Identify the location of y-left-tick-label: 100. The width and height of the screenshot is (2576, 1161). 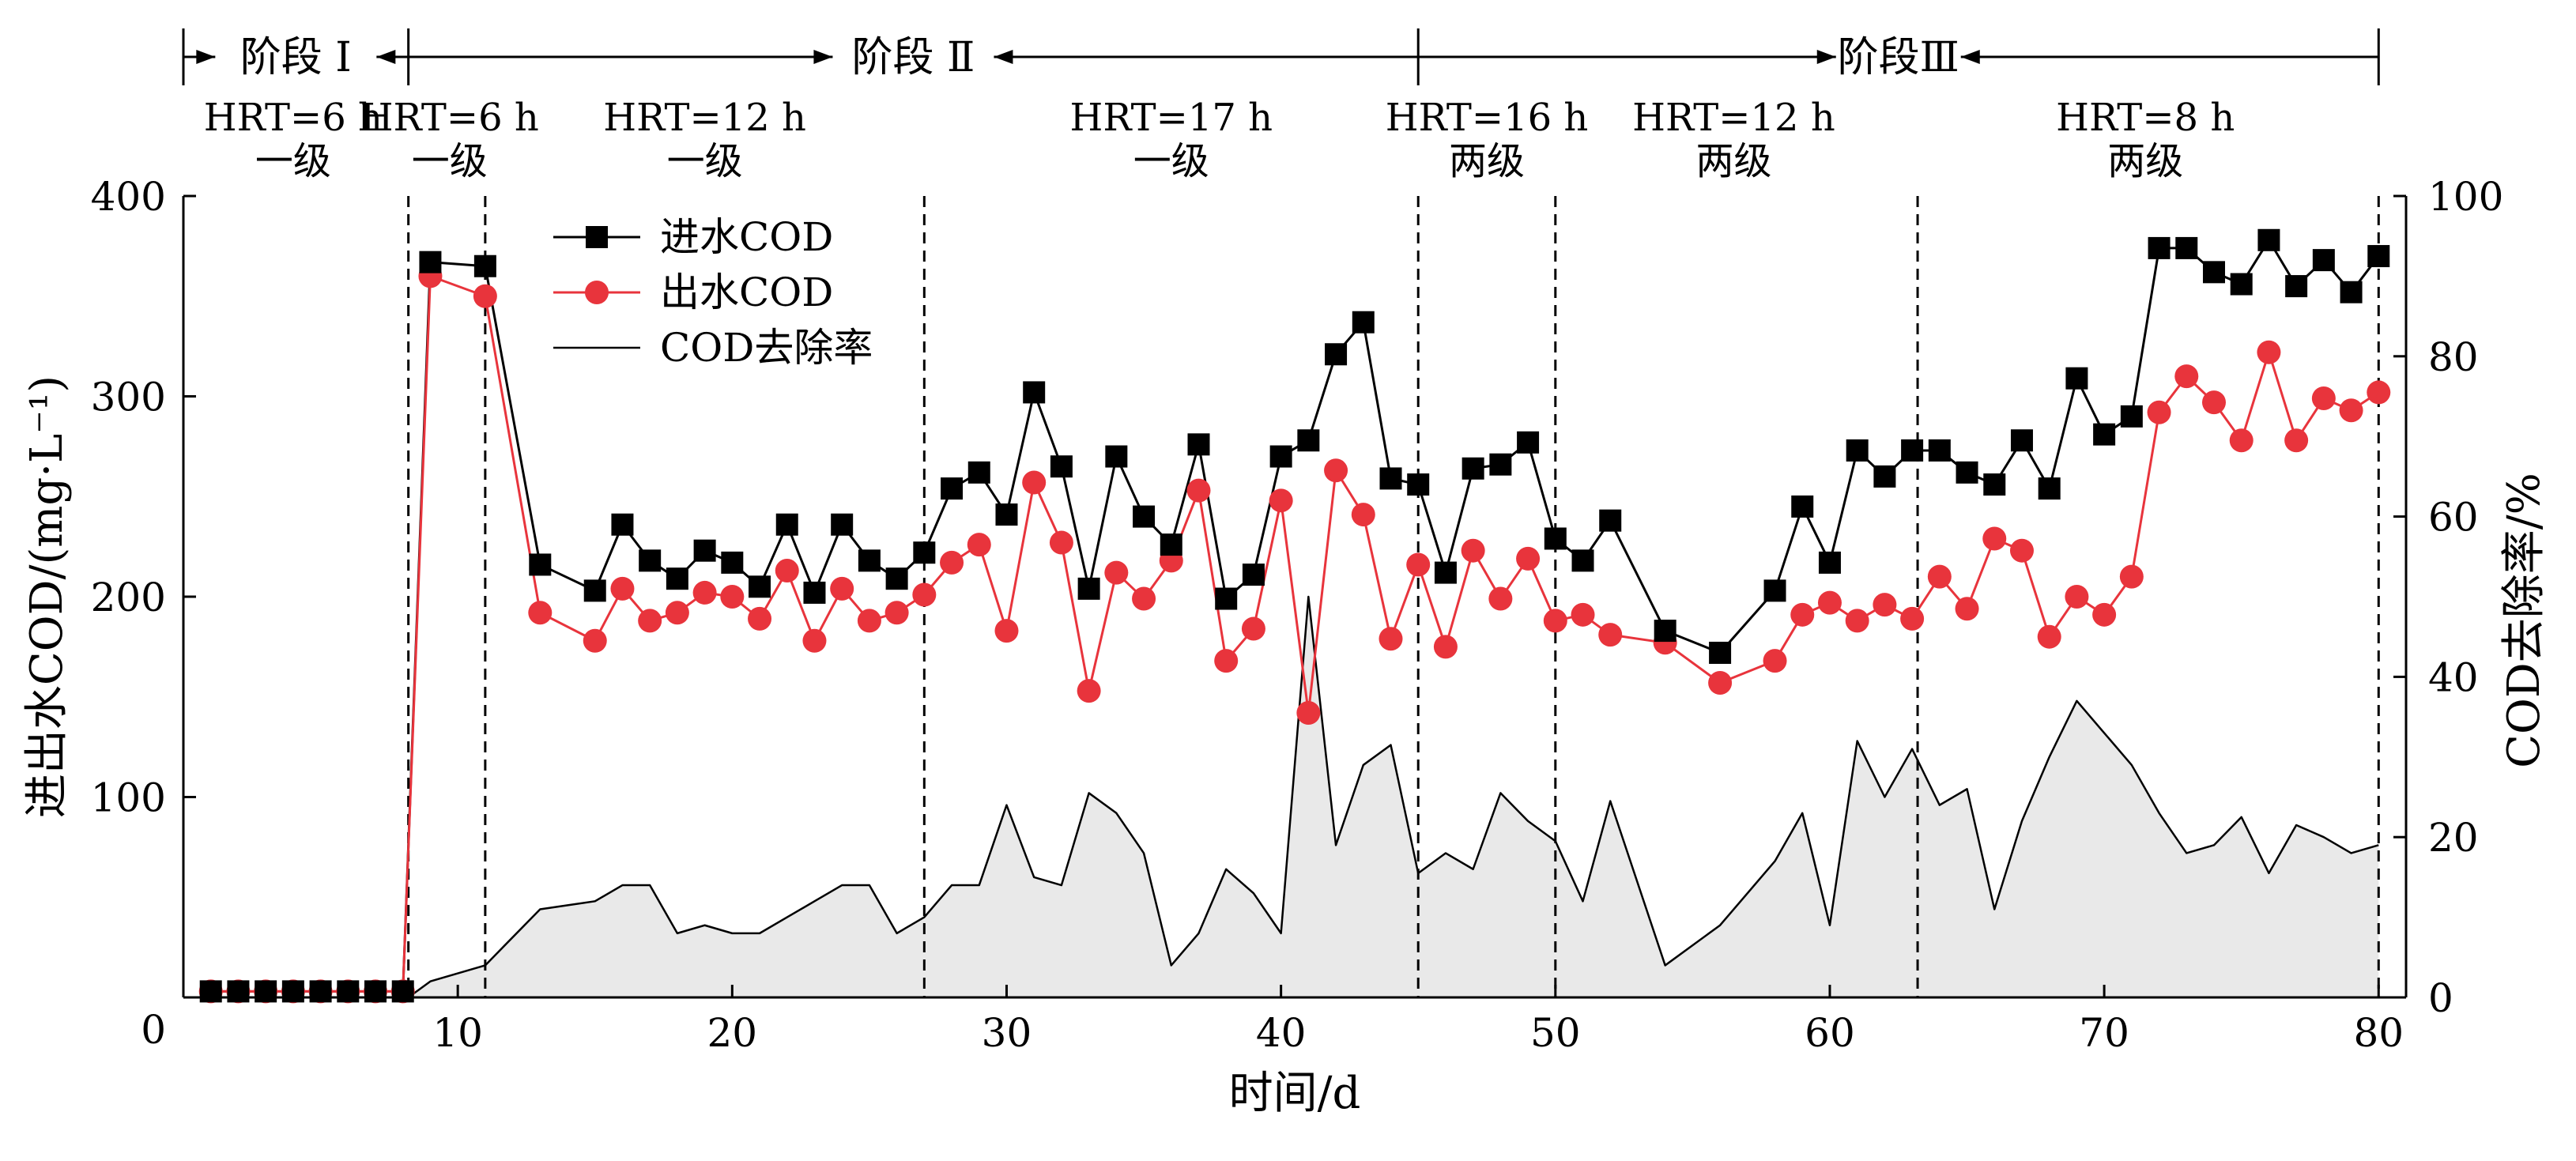
(128, 798).